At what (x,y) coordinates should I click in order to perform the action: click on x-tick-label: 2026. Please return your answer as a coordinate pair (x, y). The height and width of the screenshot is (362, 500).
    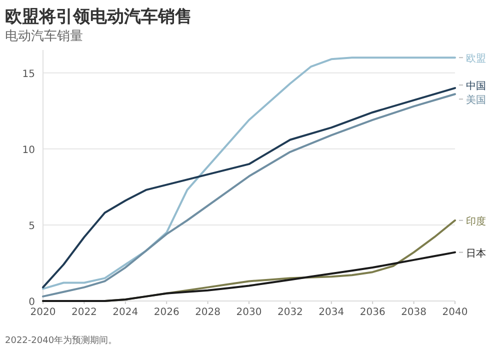
    Looking at the image, I should click on (167, 312).